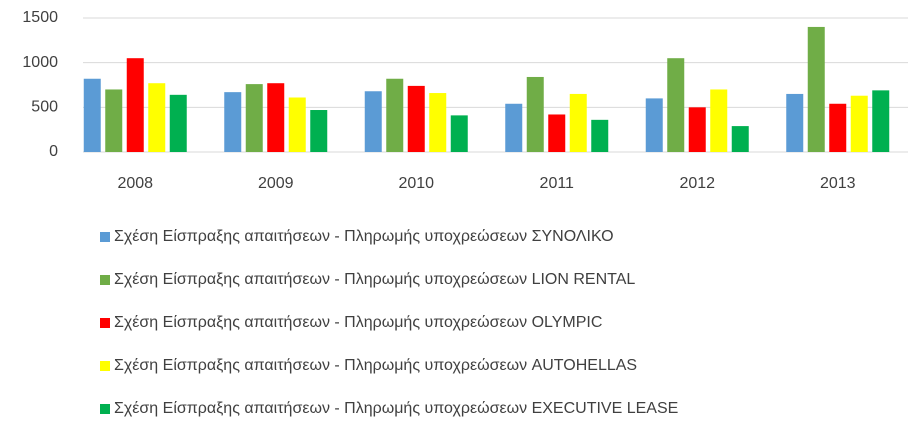 The width and height of the screenshot is (919, 429). What do you see at coordinates (838, 183) in the screenshot?
I see `x-tick-label: 2013` at bounding box center [838, 183].